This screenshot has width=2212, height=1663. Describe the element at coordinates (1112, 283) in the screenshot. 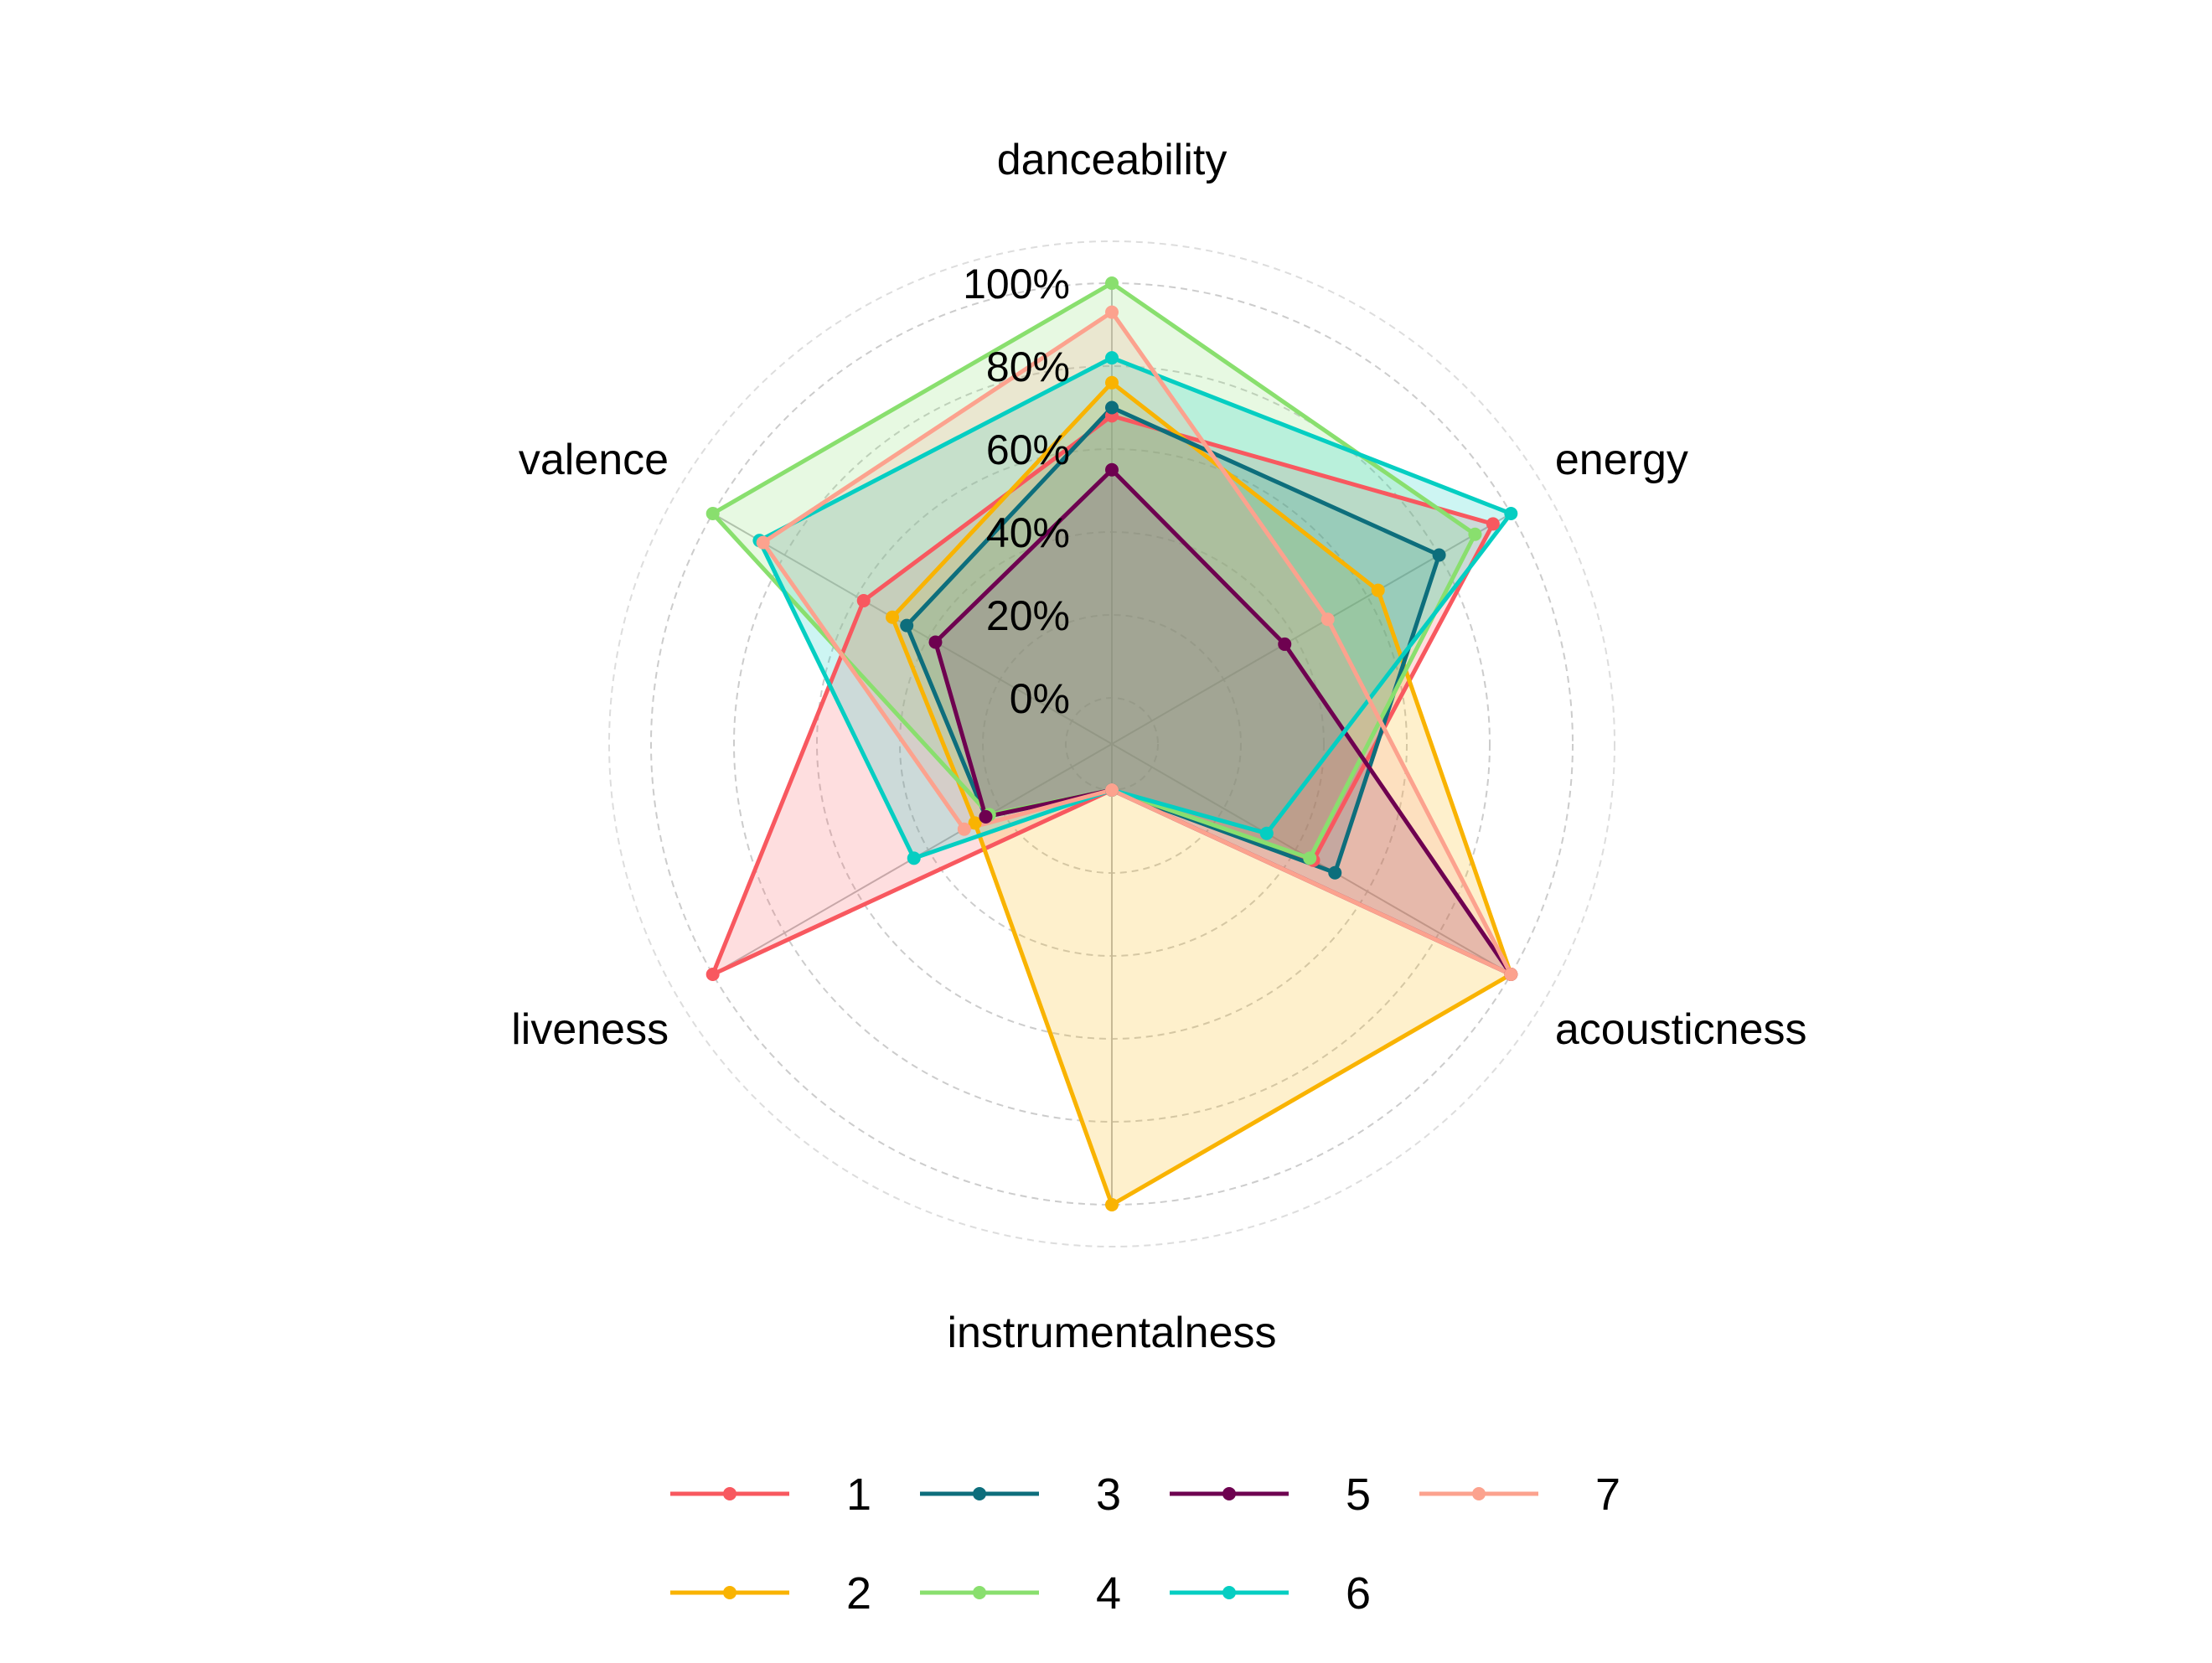

I see `series-4-point-danceability` at that location.